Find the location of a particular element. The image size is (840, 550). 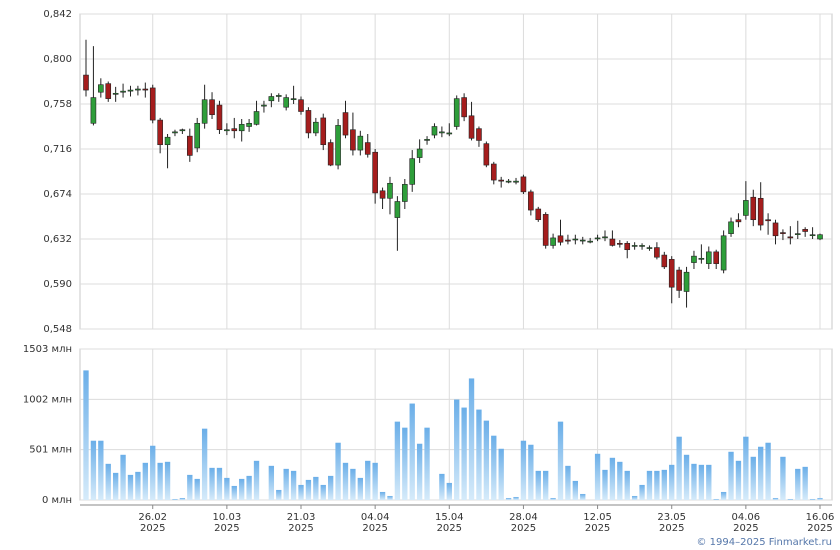

x-tick-label: 21.03 is located at coordinates (301, 517).